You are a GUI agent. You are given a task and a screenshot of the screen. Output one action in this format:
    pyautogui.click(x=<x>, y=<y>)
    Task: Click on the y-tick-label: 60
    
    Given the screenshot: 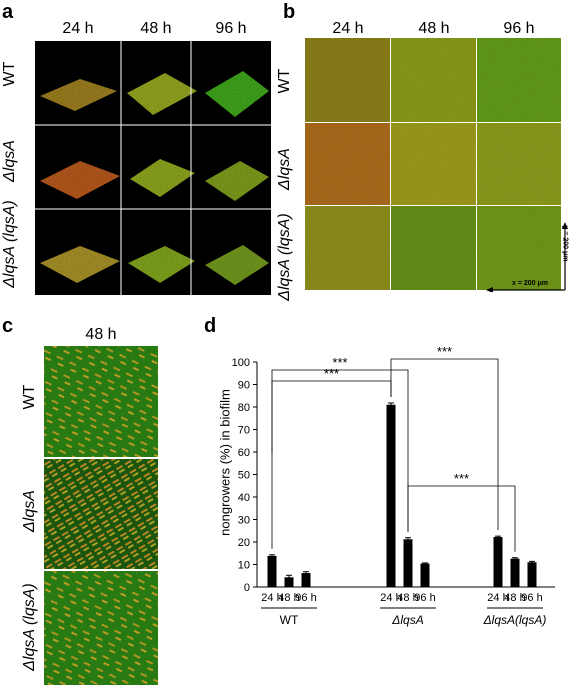 What is the action you would take?
    pyautogui.click(x=244, y=453)
    